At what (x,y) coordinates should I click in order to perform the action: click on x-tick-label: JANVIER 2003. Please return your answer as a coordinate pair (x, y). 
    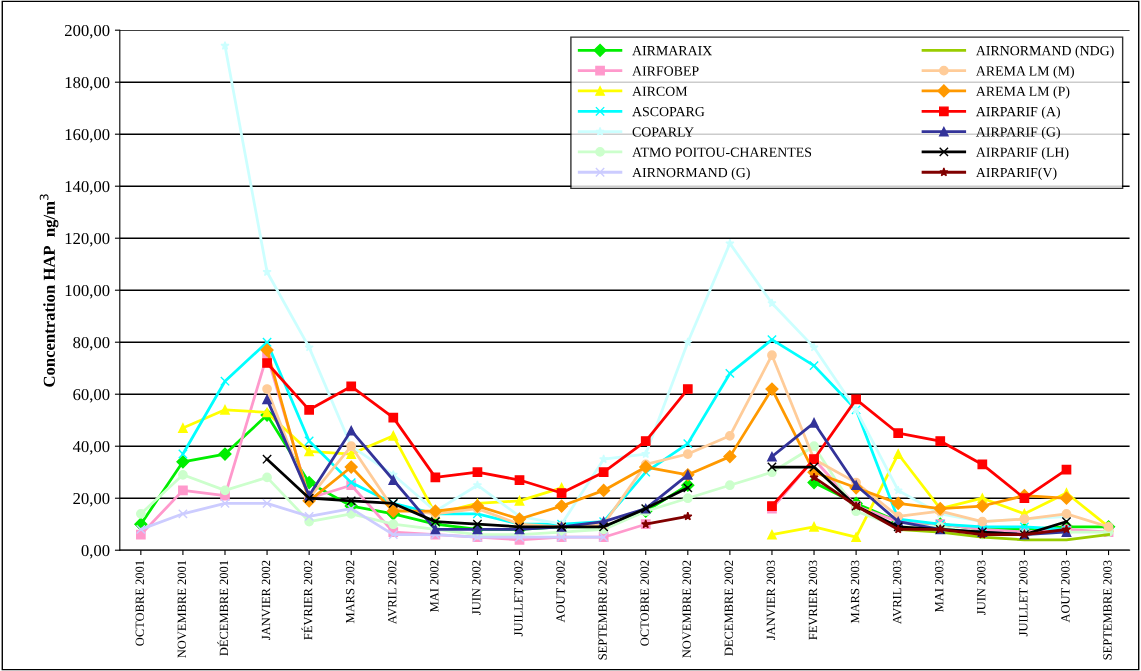
    Looking at the image, I should click on (771, 600).